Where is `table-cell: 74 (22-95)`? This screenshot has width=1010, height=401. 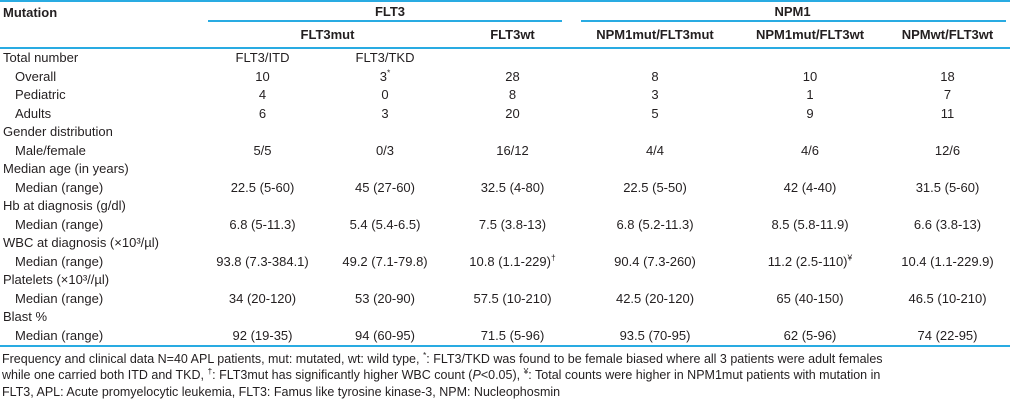 table-cell: 74 (22-95) is located at coordinates (947, 335).